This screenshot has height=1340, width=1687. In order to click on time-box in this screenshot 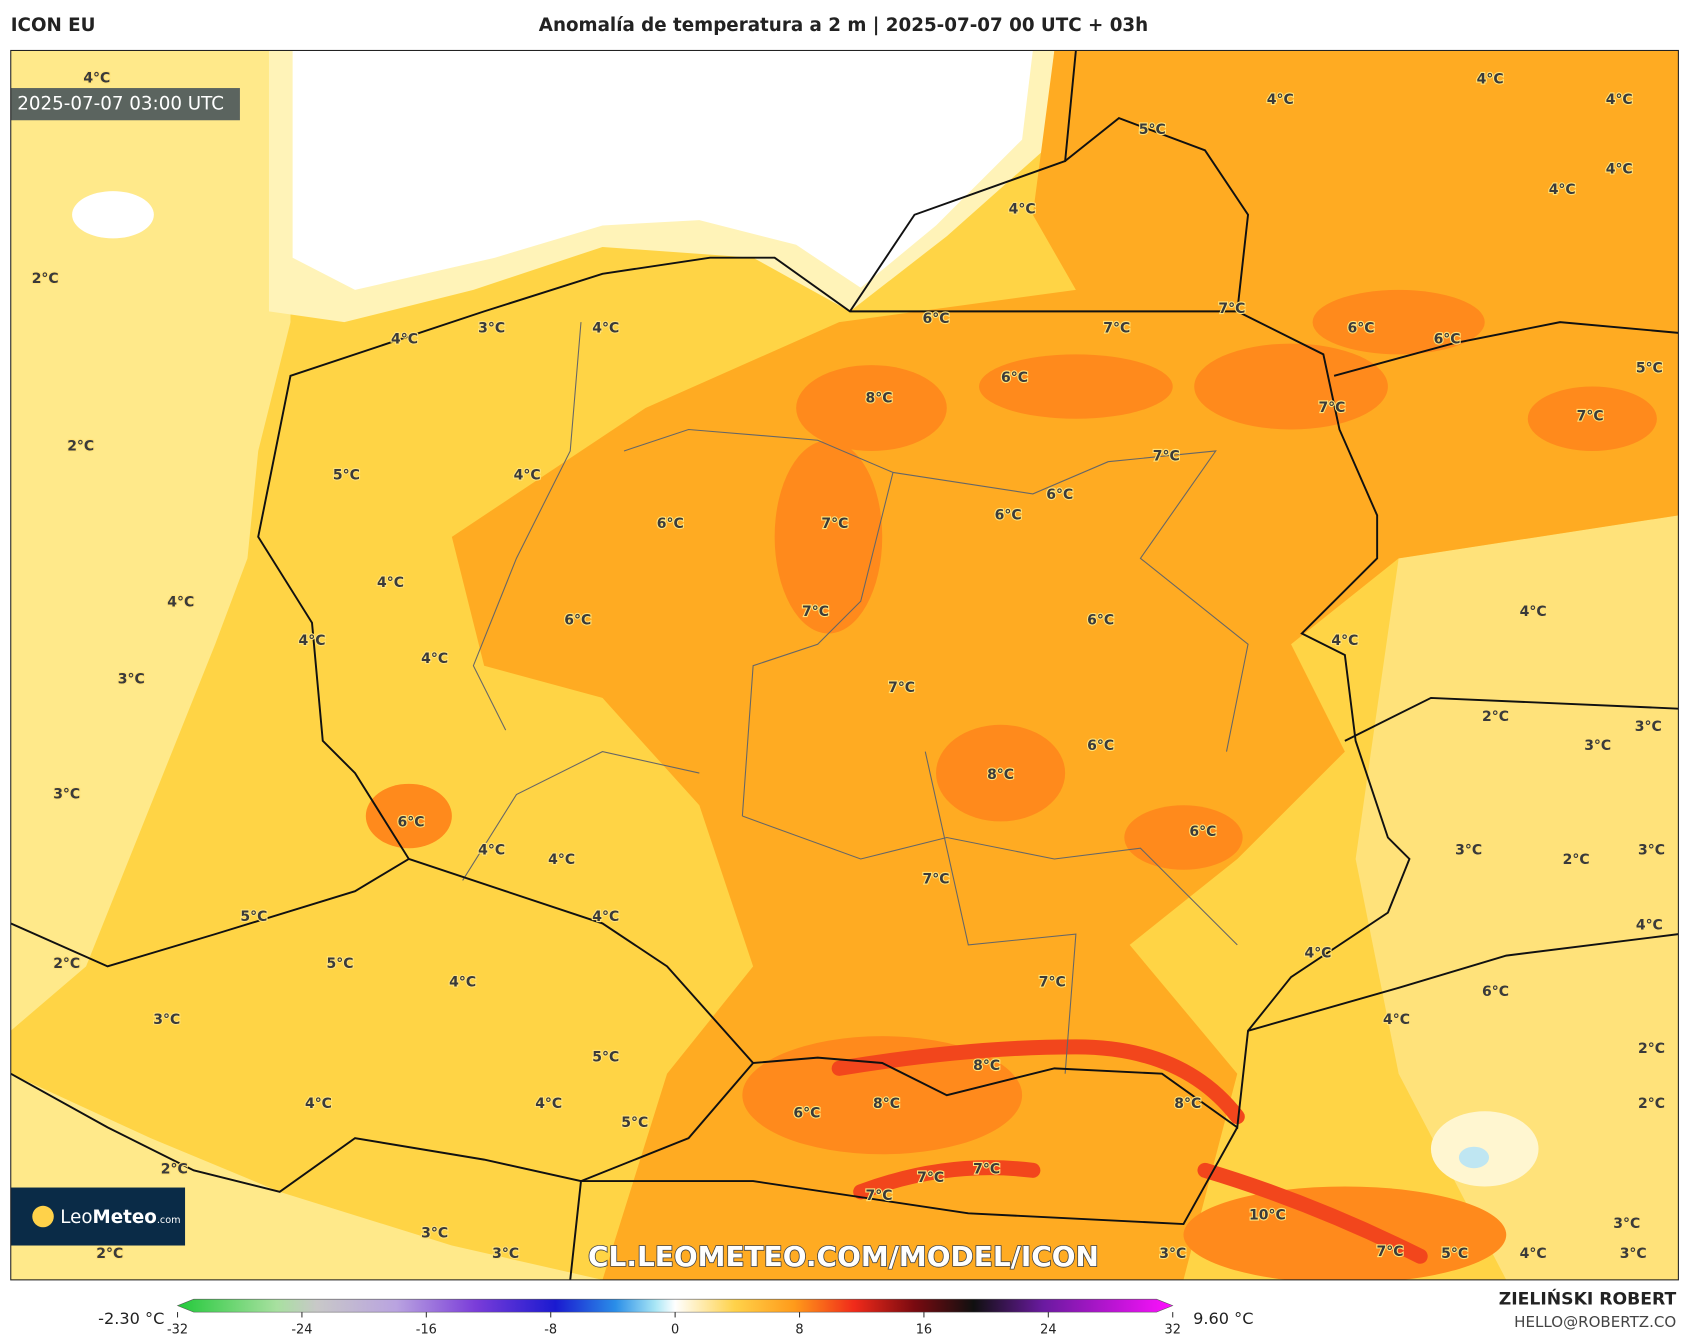, I will do `click(125, 104)`.